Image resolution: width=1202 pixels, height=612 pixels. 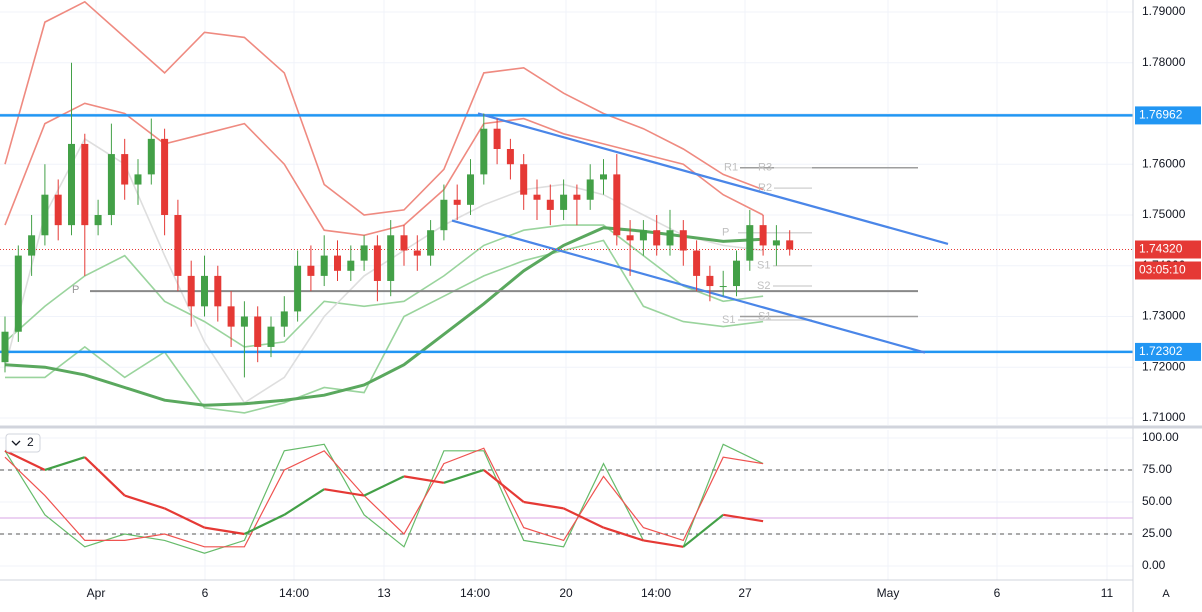 What do you see at coordinates (1164, 417) in the screenshot?
I see `y-tick-label: 1.71000` at bounding box center [1164, 417].